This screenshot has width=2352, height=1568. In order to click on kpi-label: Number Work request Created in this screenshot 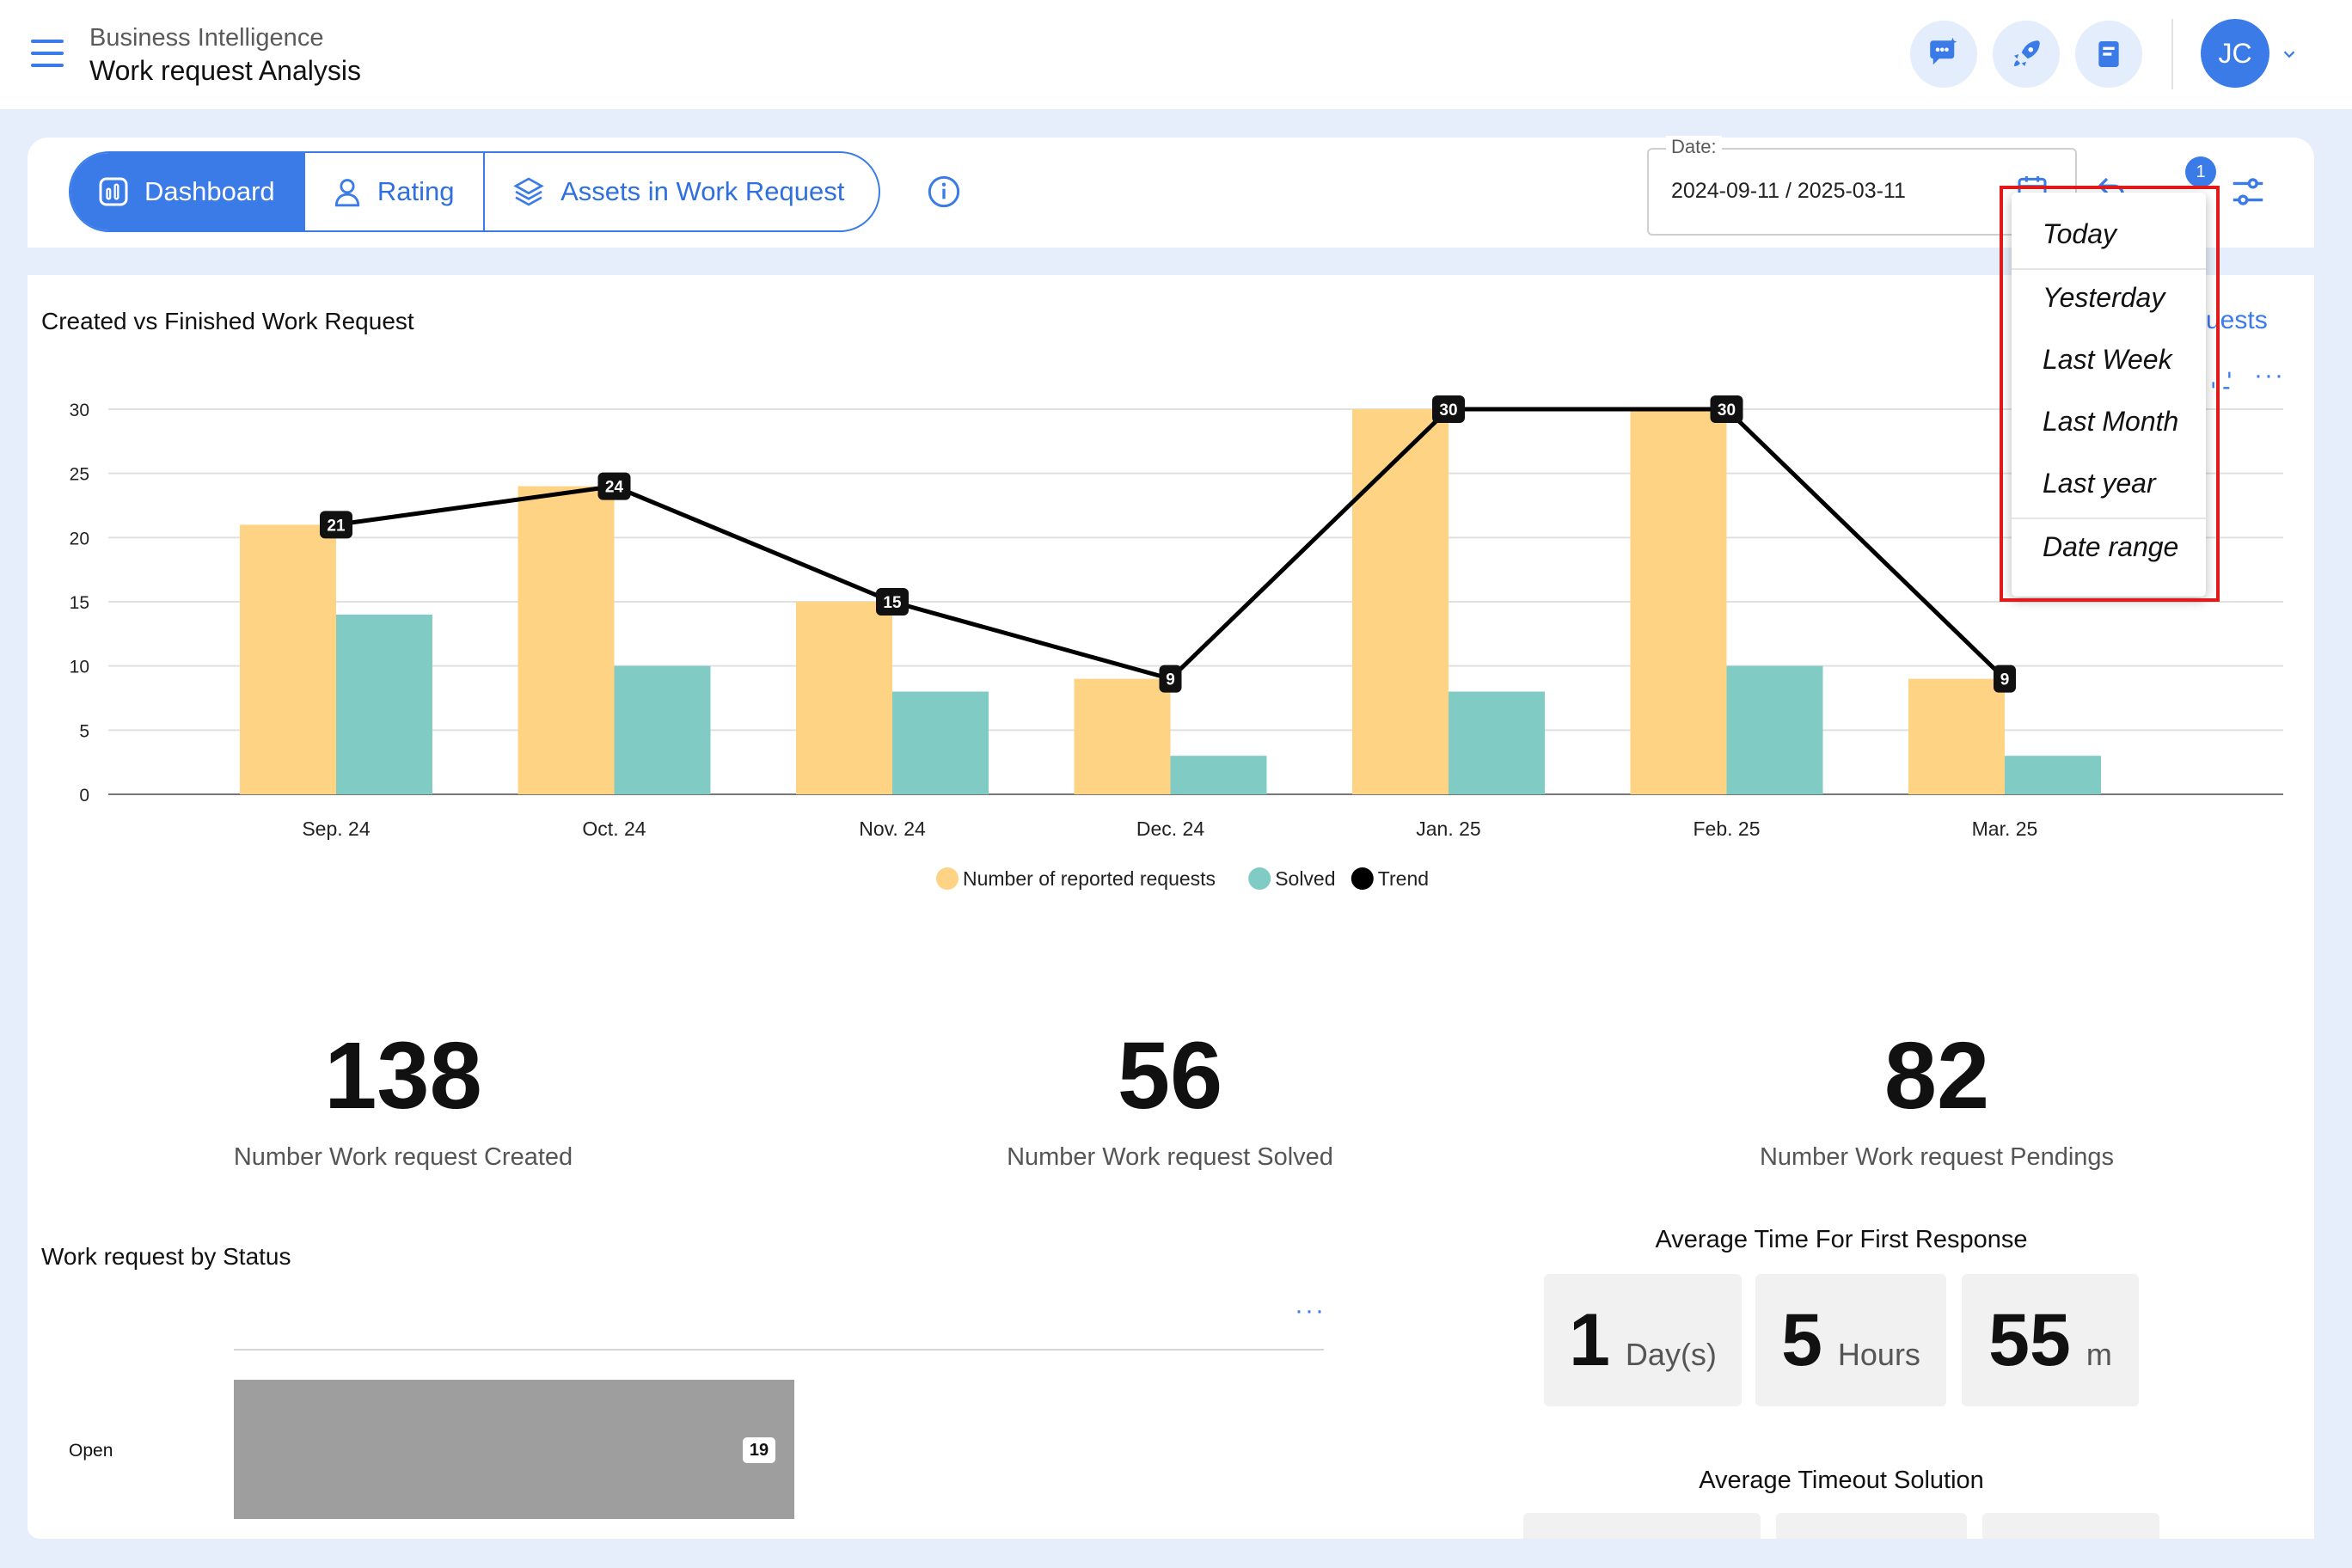, I will do `click(403, 1157)`.